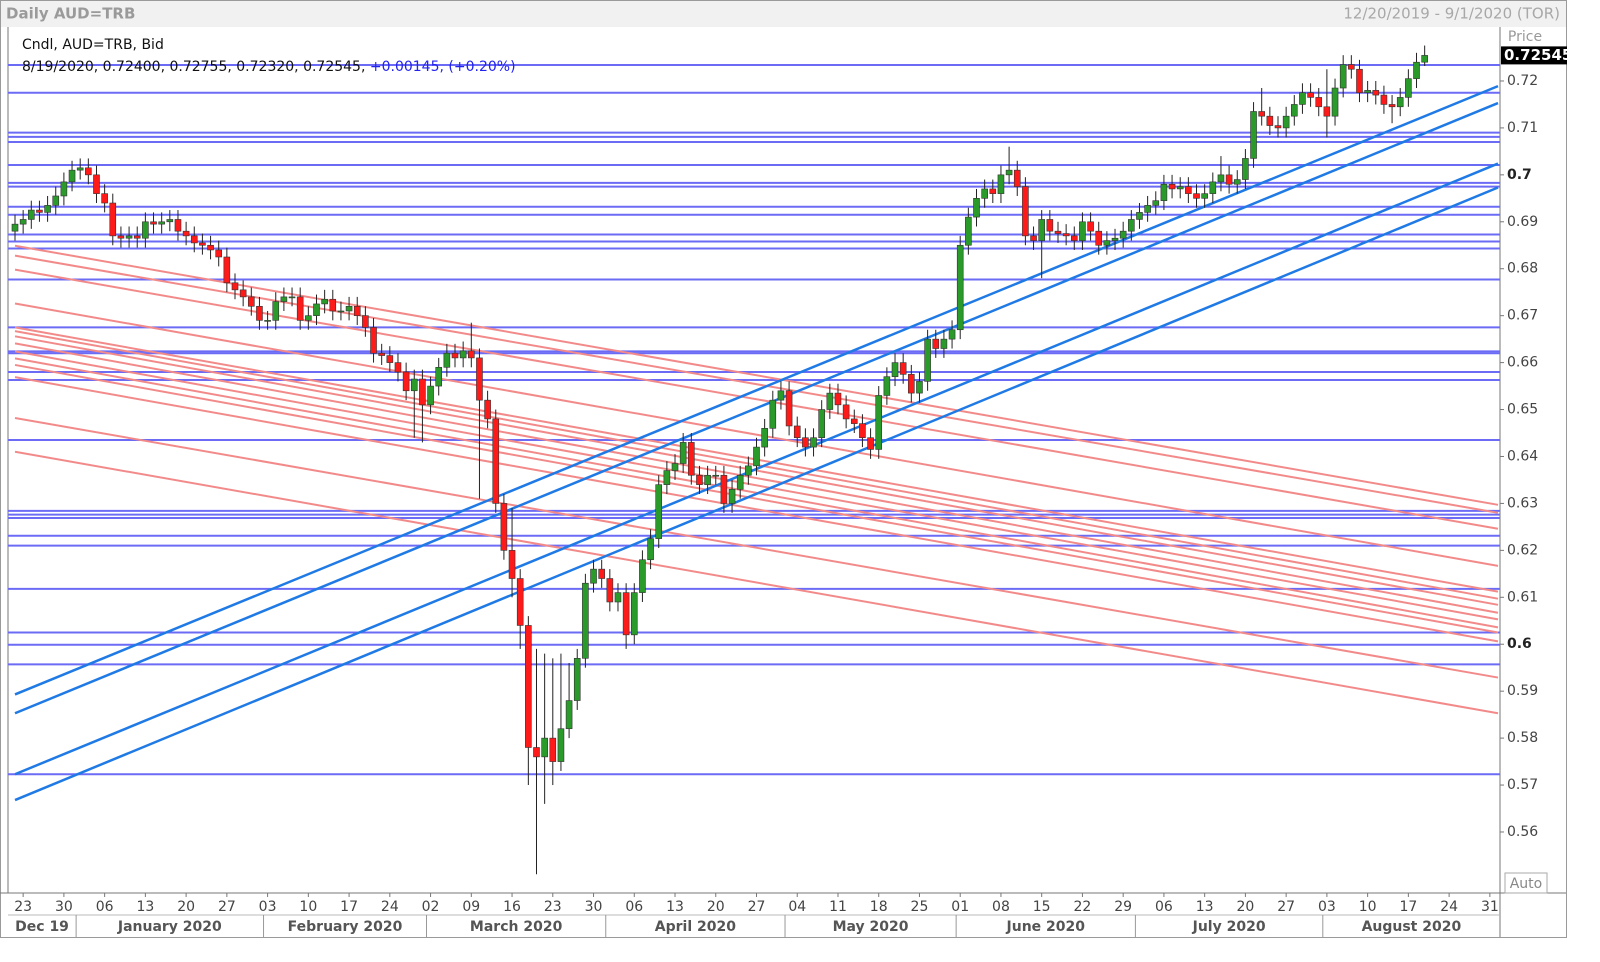 The image size is (1600, 962). I want to click on x-tick-label: 01, so click(960, 907).